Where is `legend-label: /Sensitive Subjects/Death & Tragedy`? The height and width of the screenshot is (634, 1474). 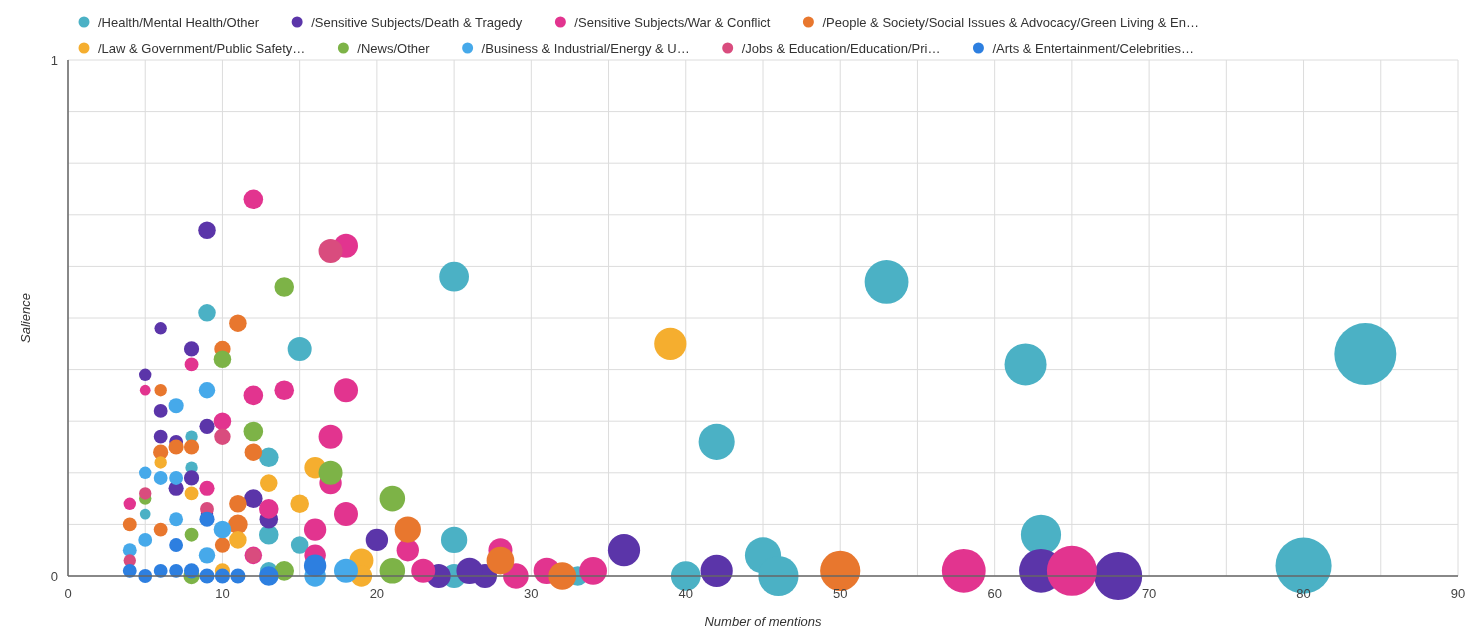 legend-label: /Sensitive Subjects/Death & Tragedy is located at coordinates (417, 22).